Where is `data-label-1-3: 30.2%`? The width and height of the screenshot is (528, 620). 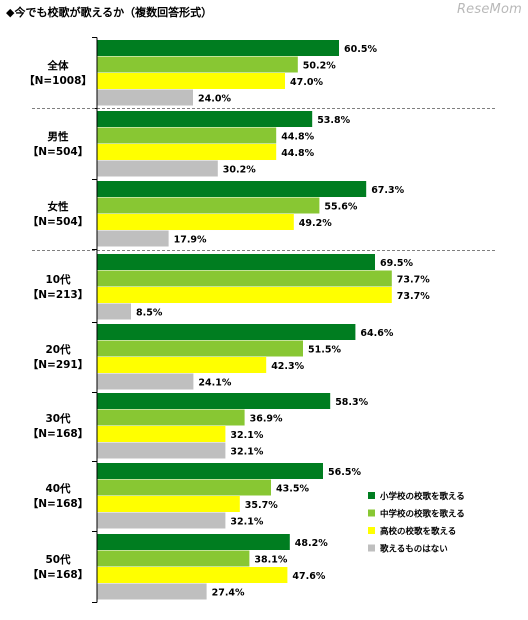
data-label-1-3: 30.2% is located at coordinates (239, 169).